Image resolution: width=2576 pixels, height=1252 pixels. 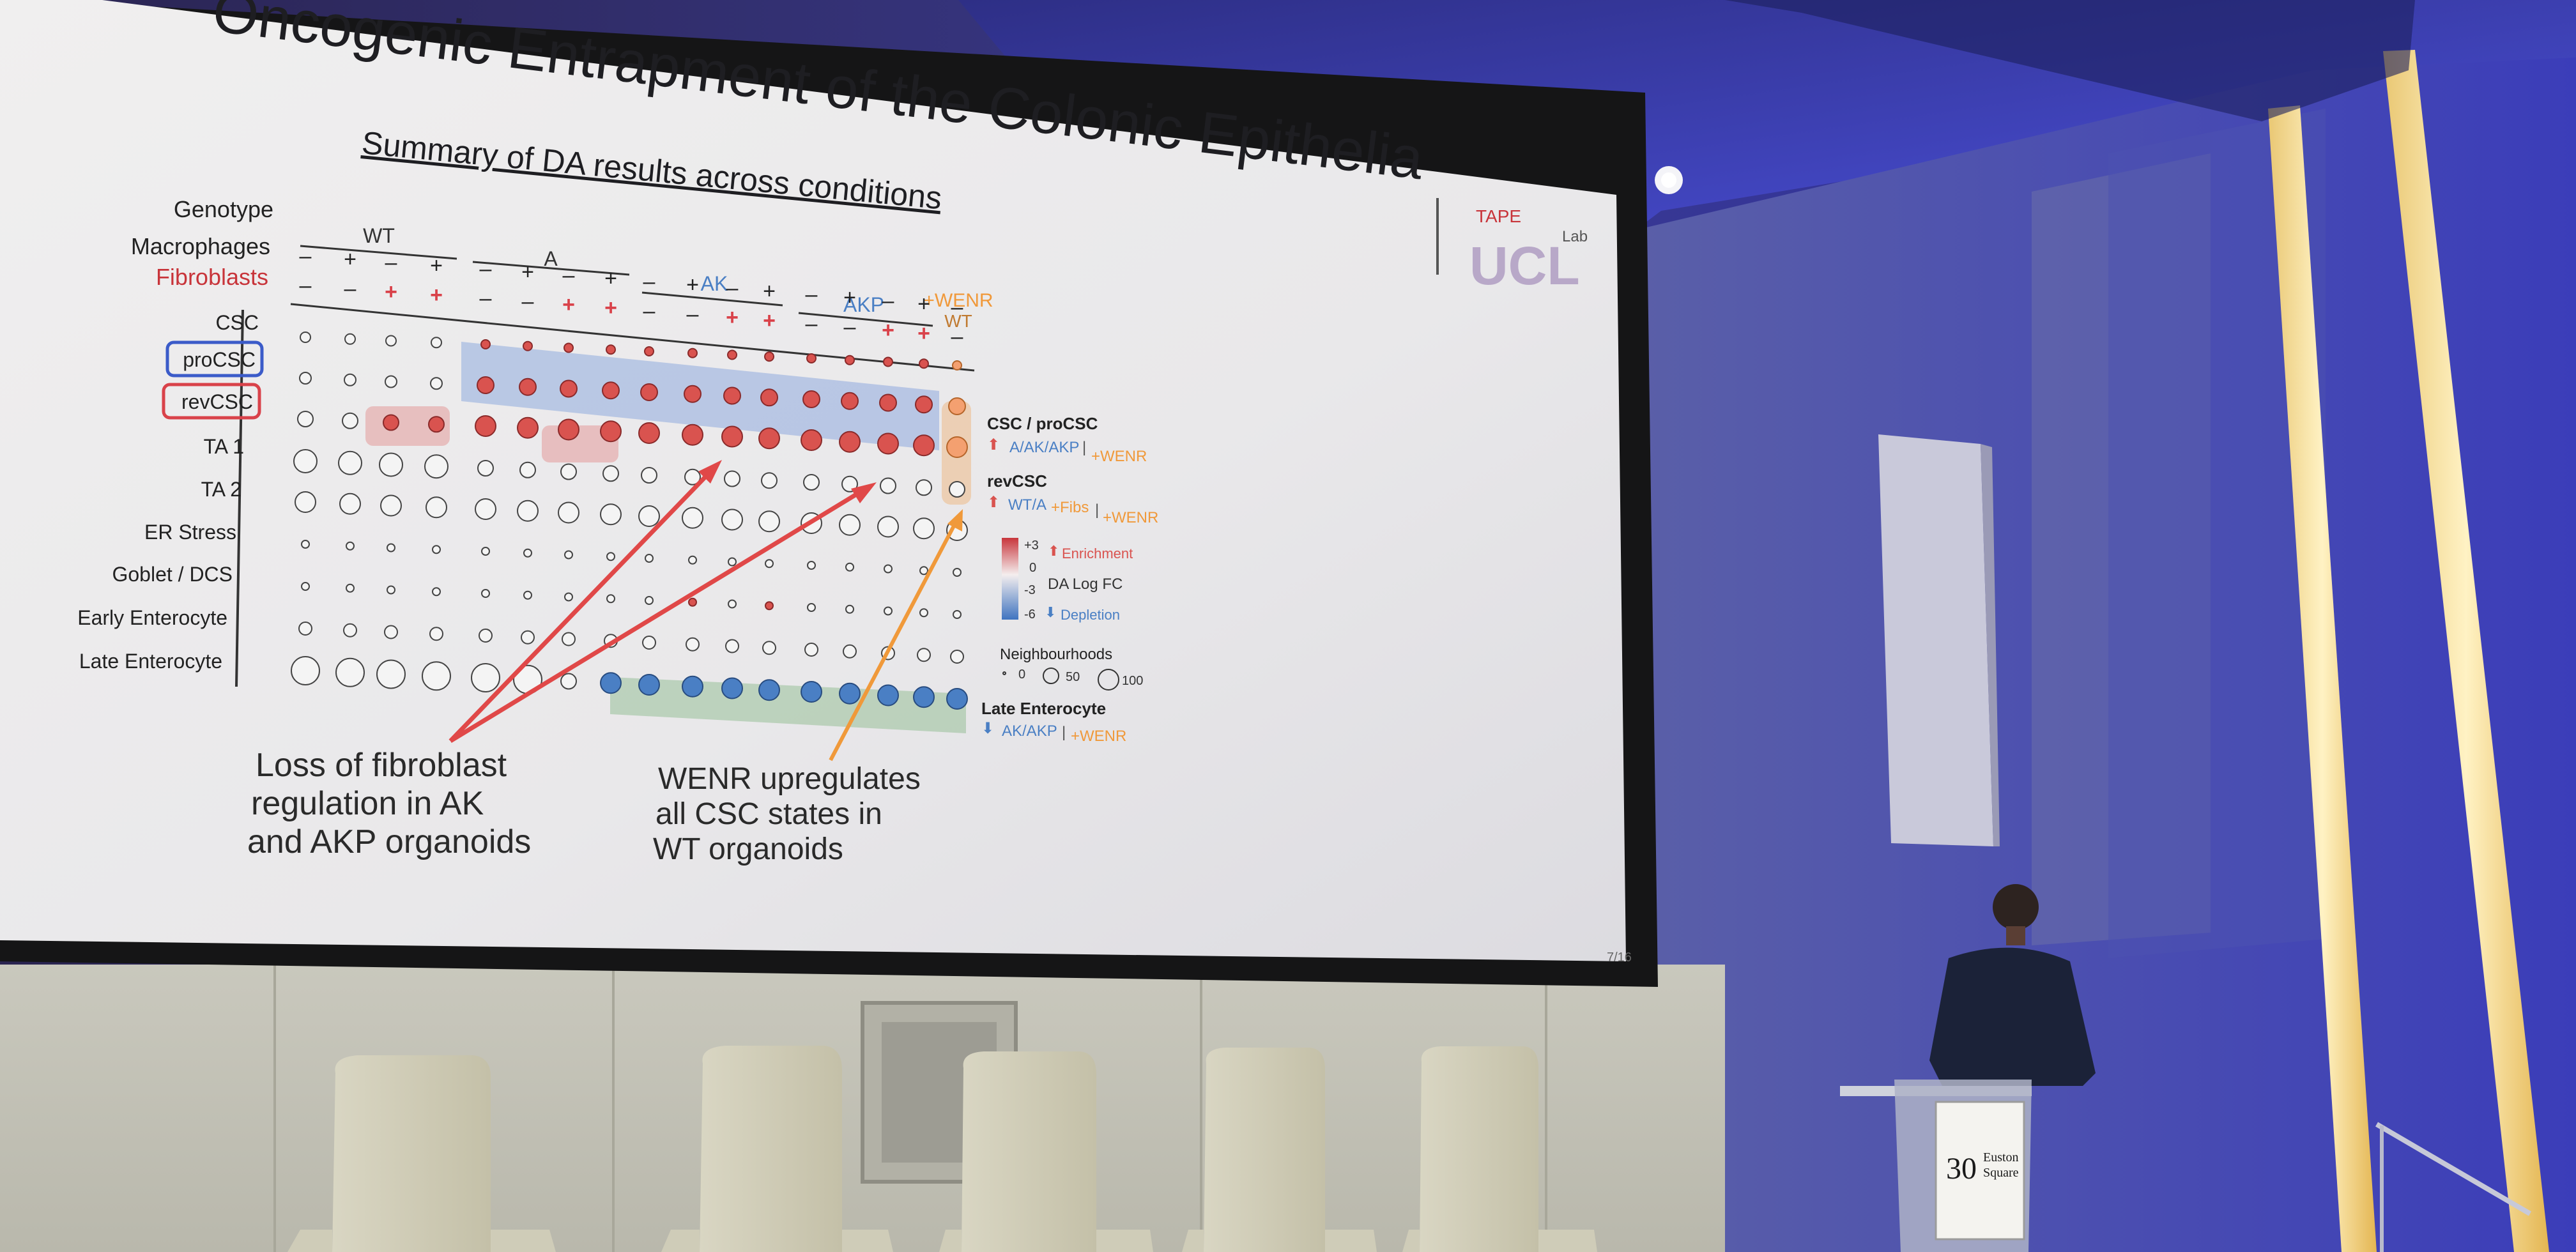 I want to click on arrow-to-ak, so click(x=582, y=603).